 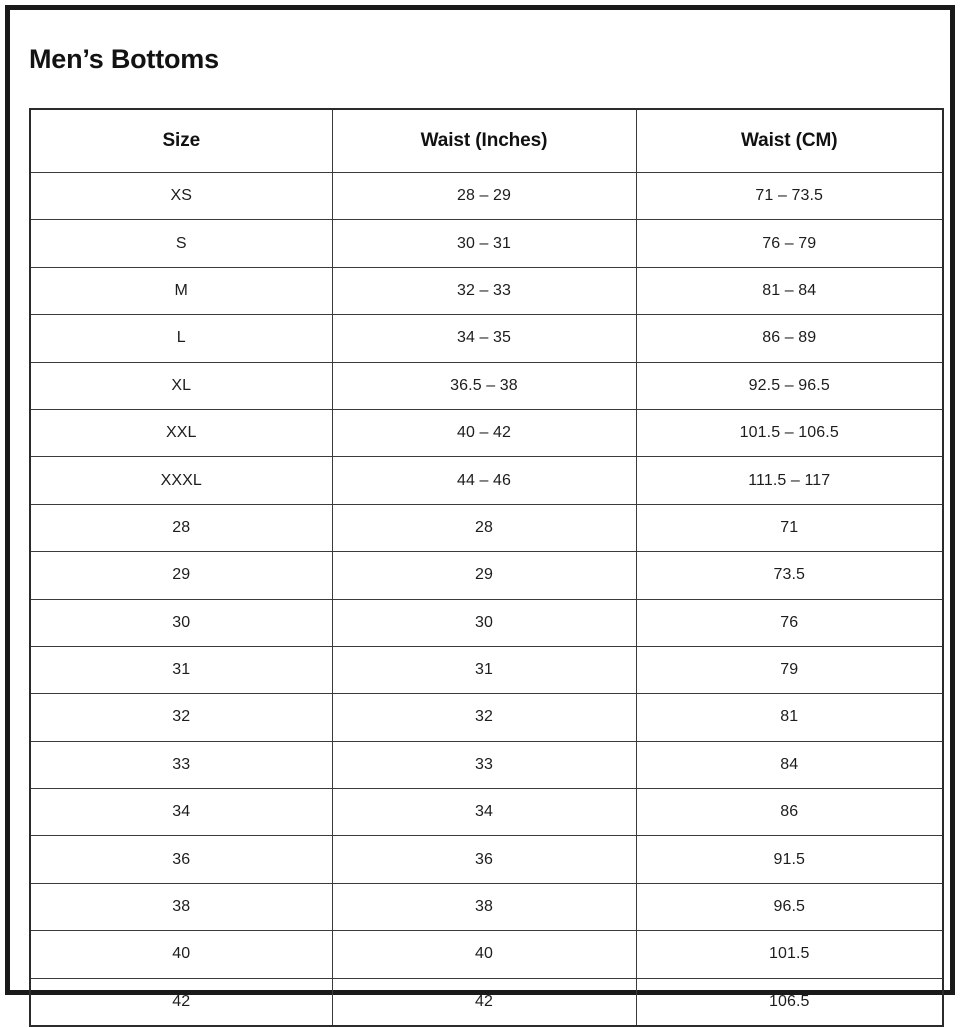 I want to click on cell-waist_cm: 101.5, so click(x=789, y=954).